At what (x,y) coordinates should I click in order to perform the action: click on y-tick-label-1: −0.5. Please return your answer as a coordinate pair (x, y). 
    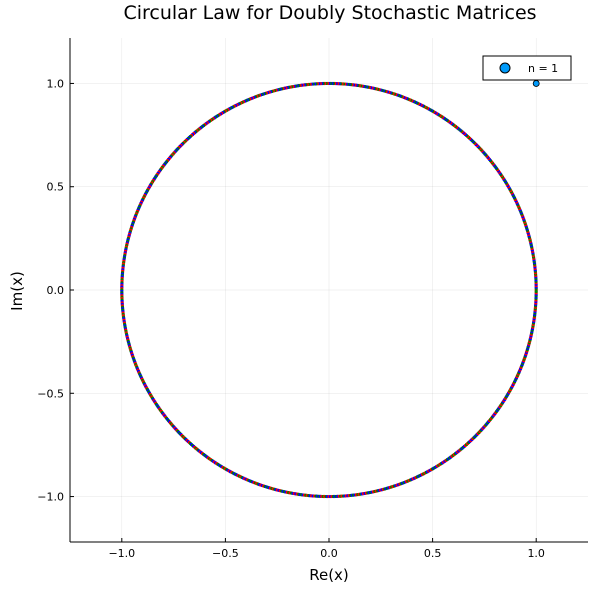
    Looking at the image, I should click on (50, 393).